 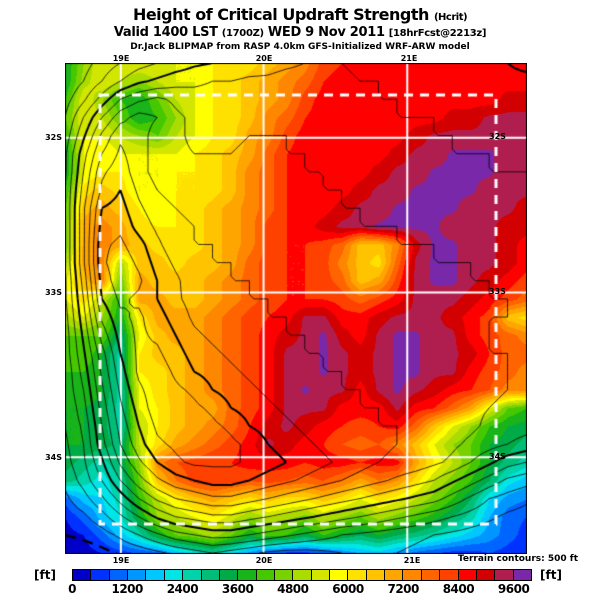 I want to click on colorbar, so click(x=302, y=575).